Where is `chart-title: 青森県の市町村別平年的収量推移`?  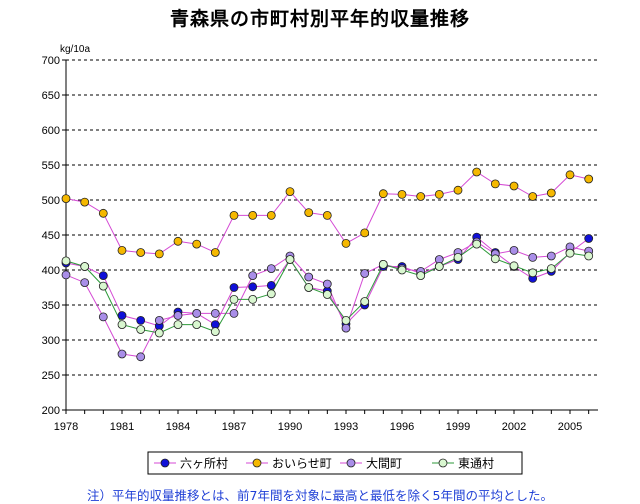 chart-title: 青森県の市町村別平年的収量推移 is located at coordinates (319, 19).